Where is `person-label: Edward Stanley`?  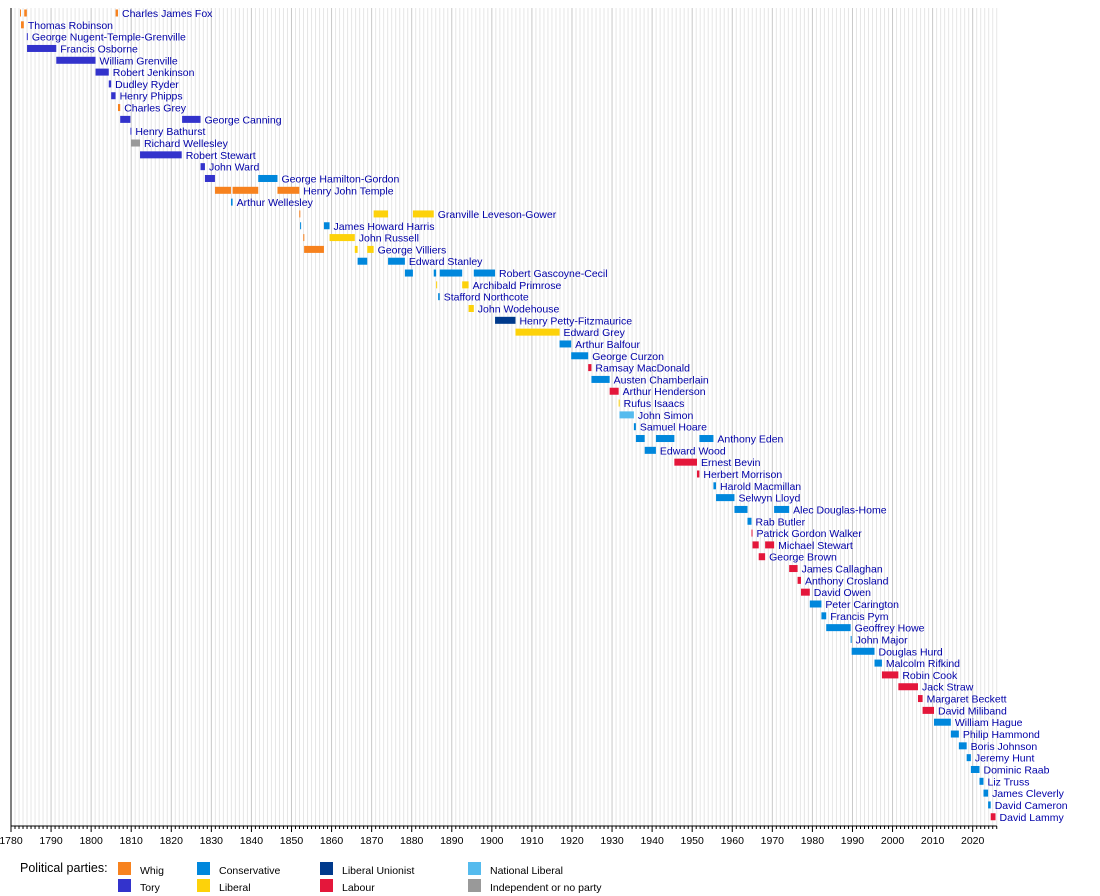
person-label: Edward Stanley is located at coordinates (446, 262).